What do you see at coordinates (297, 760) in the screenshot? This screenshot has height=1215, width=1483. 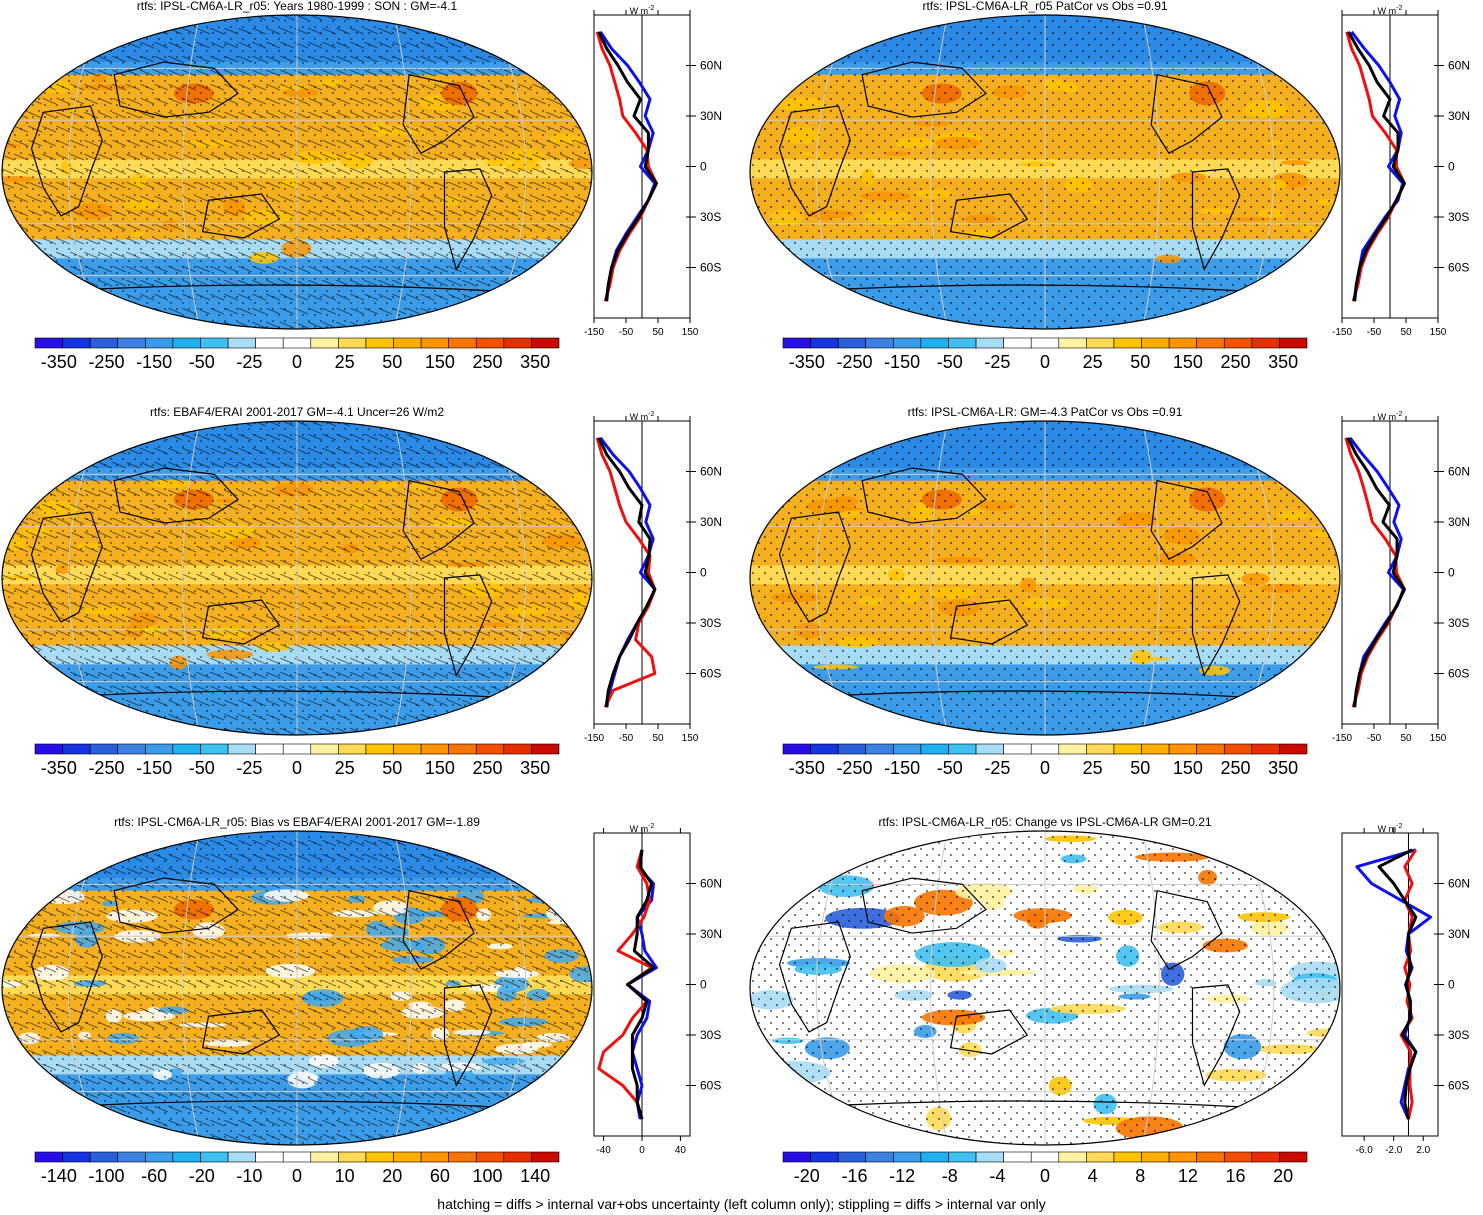 I see `colorbar-3: -350 -250 -150 -50 -25 0 25 50 150 250 350` at bounding box center [297, 760].